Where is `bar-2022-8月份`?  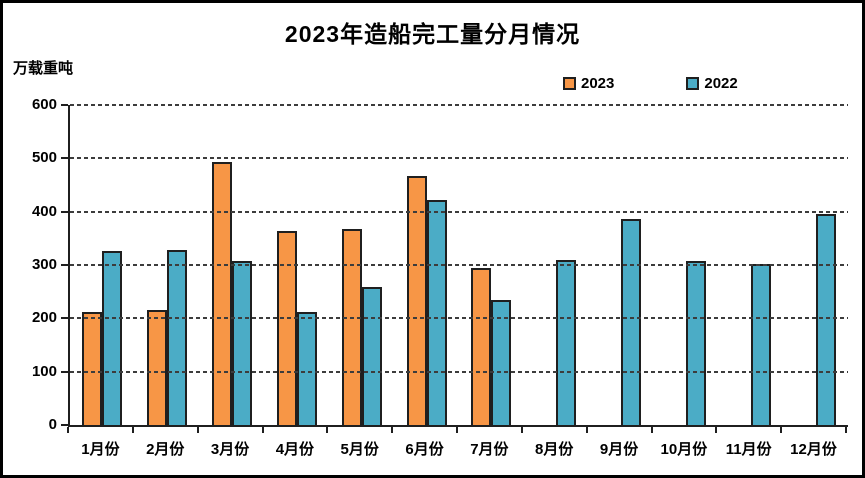
bar-2022-8月份 is located at coordinates (566, 342).